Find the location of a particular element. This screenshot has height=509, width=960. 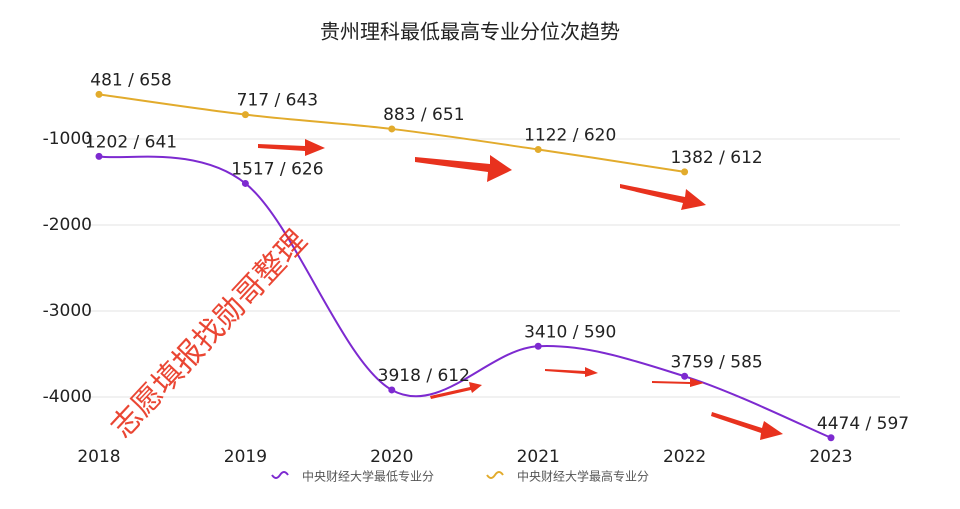

legend-item: 中央财经大学最低专业分 is located at coordinates (352, 476).